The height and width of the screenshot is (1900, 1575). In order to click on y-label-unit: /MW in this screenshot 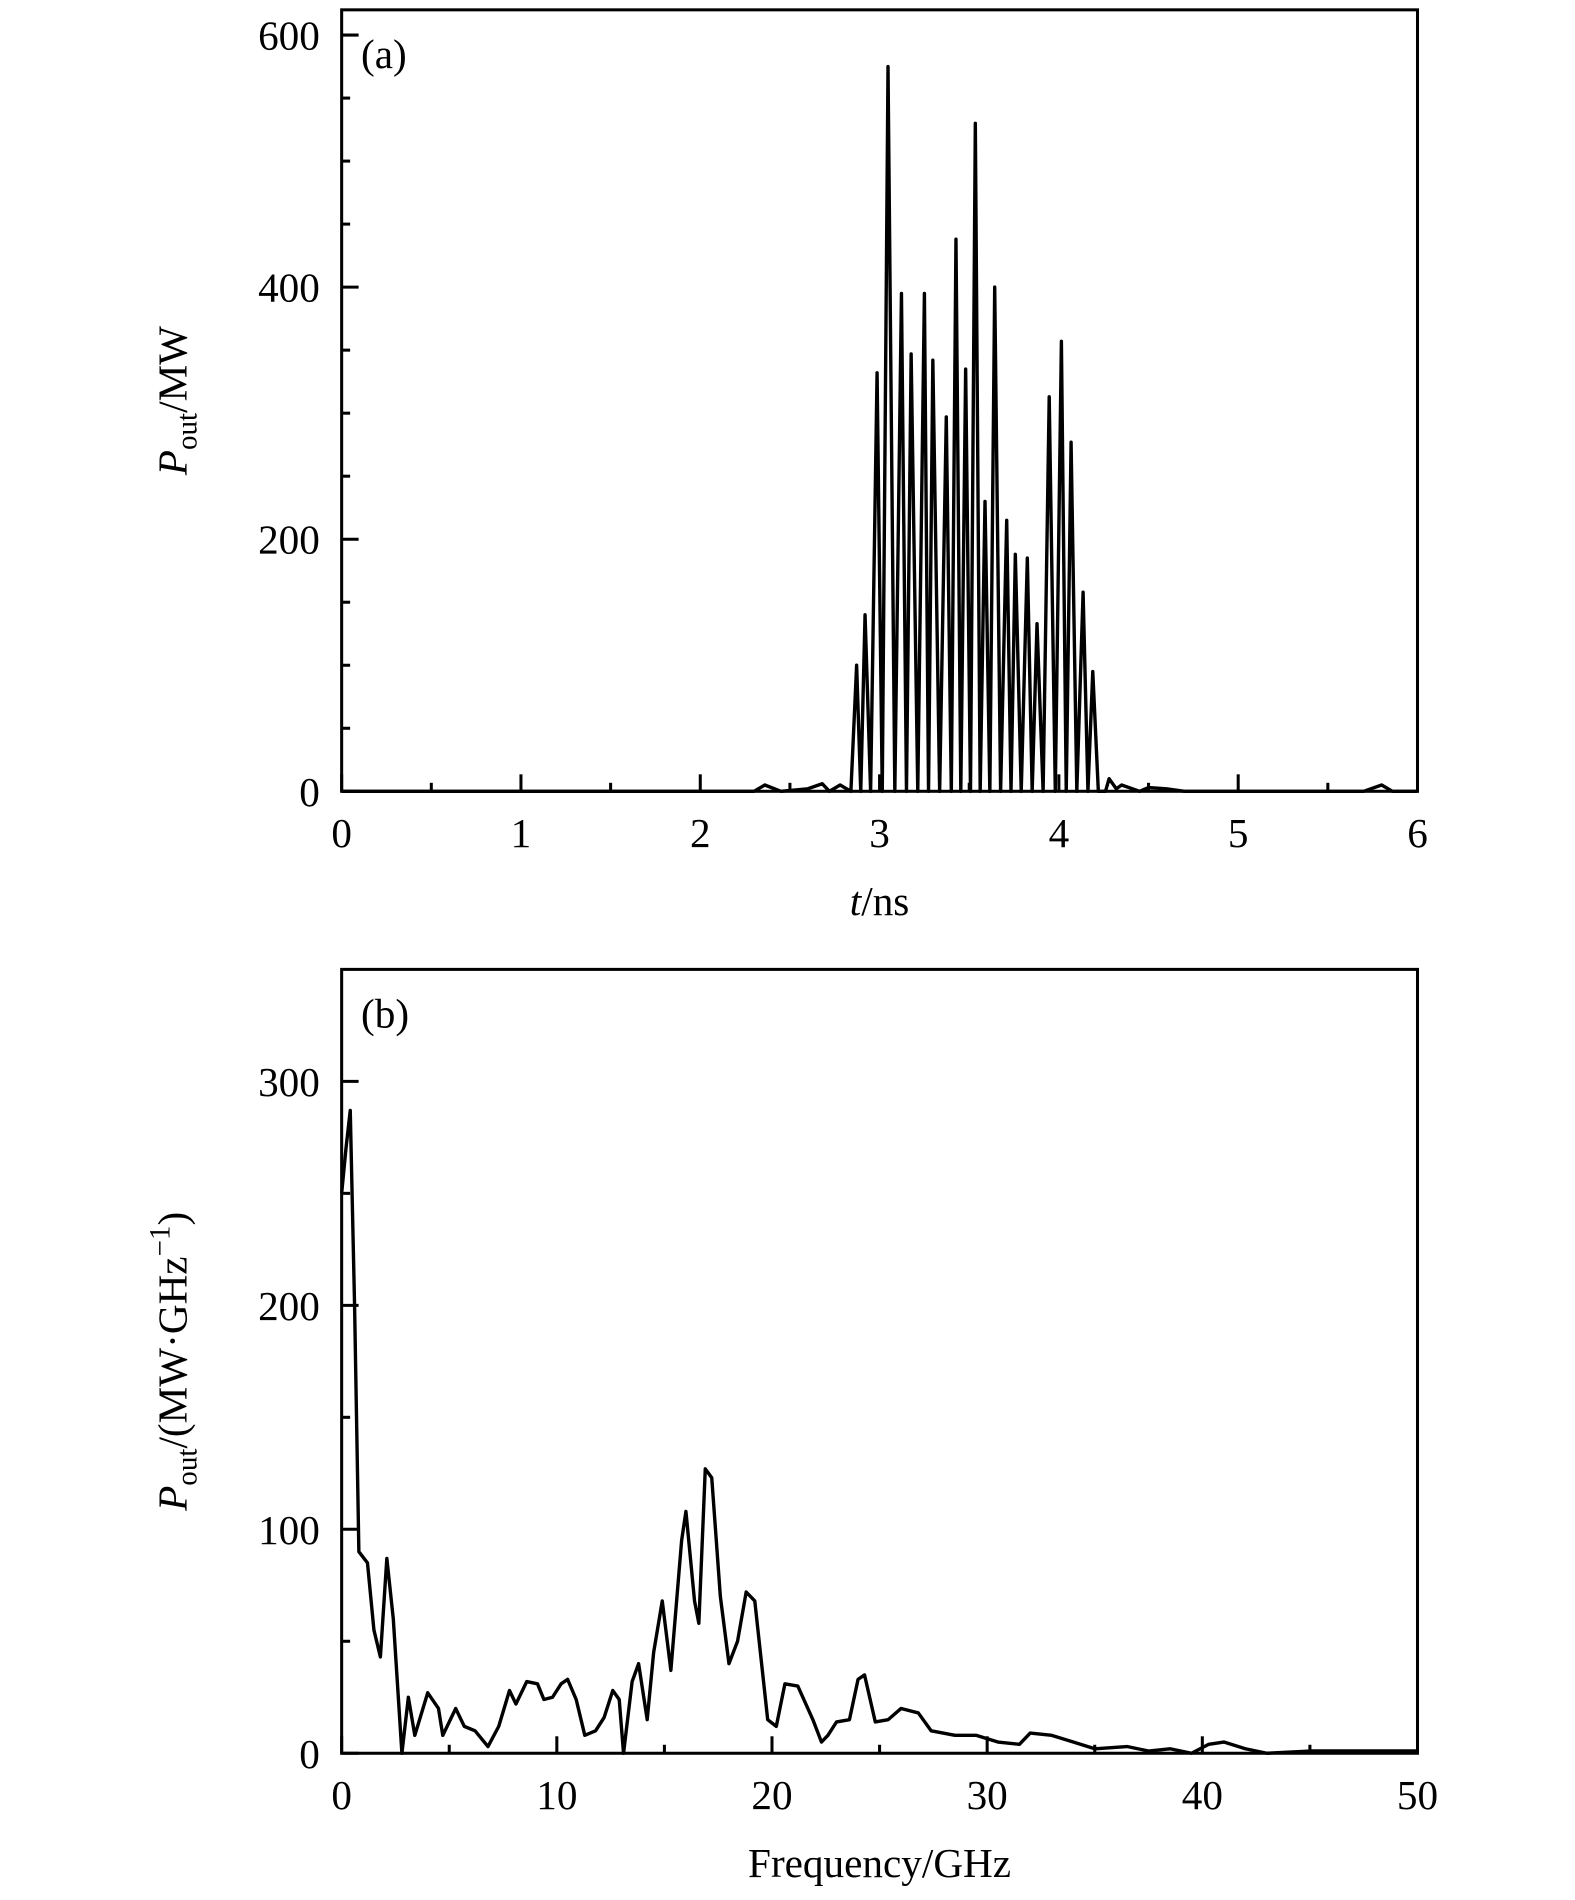, I will do `click(173, 369)`.